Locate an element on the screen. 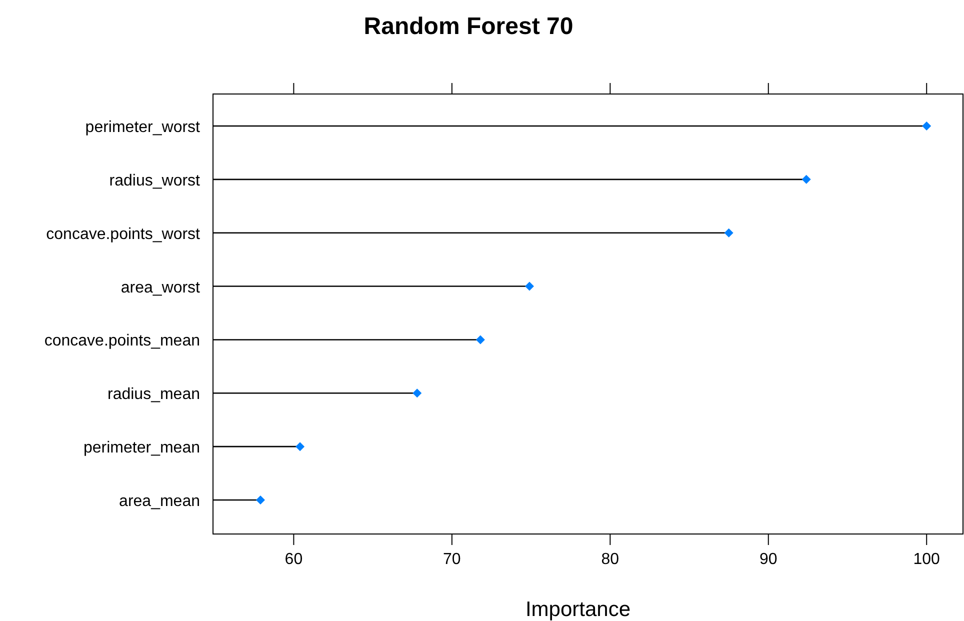  chart-title: Random Forest 70 is located at coordinates (469, 26).